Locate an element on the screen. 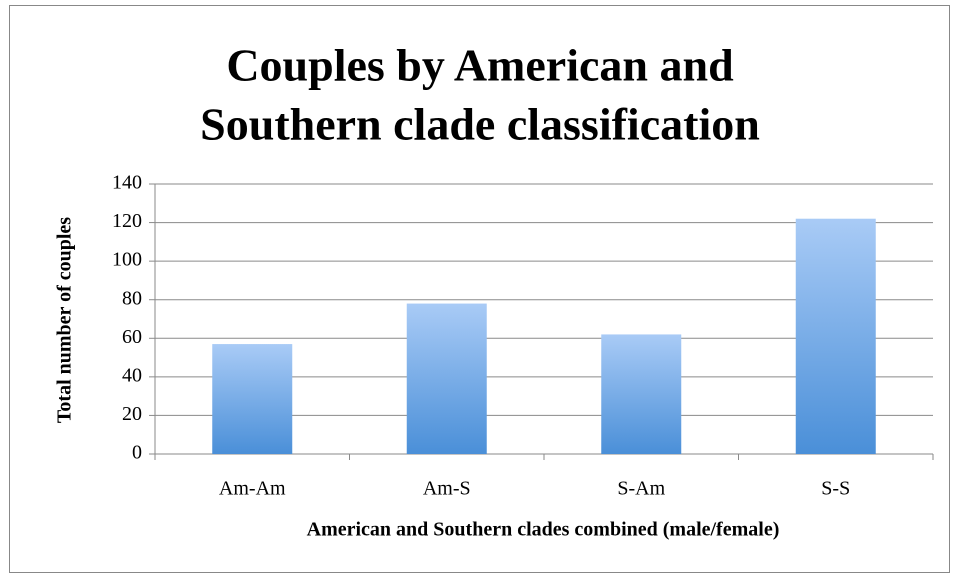 The width and height of the screenshot is (959, 579). y-tick-label: 120 is located at coordinates (127, 221).